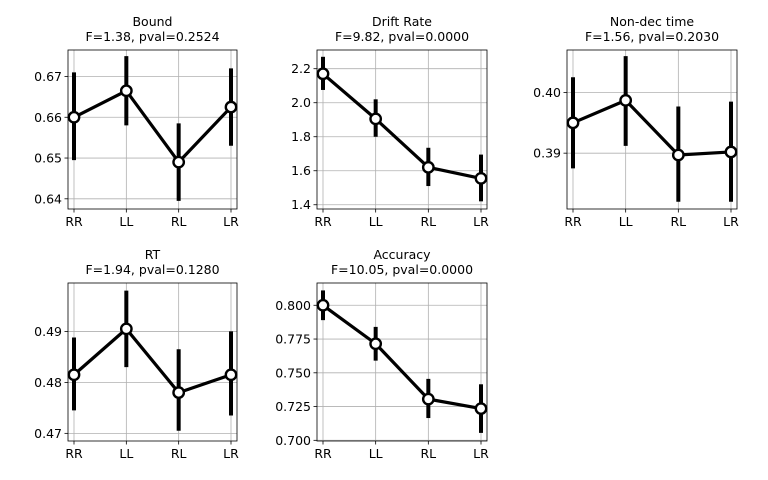  What do you see at coordinates (301, 136) in the screenshot?
I see `y-tick-label: 1.8` at bounding box center [301, 136].